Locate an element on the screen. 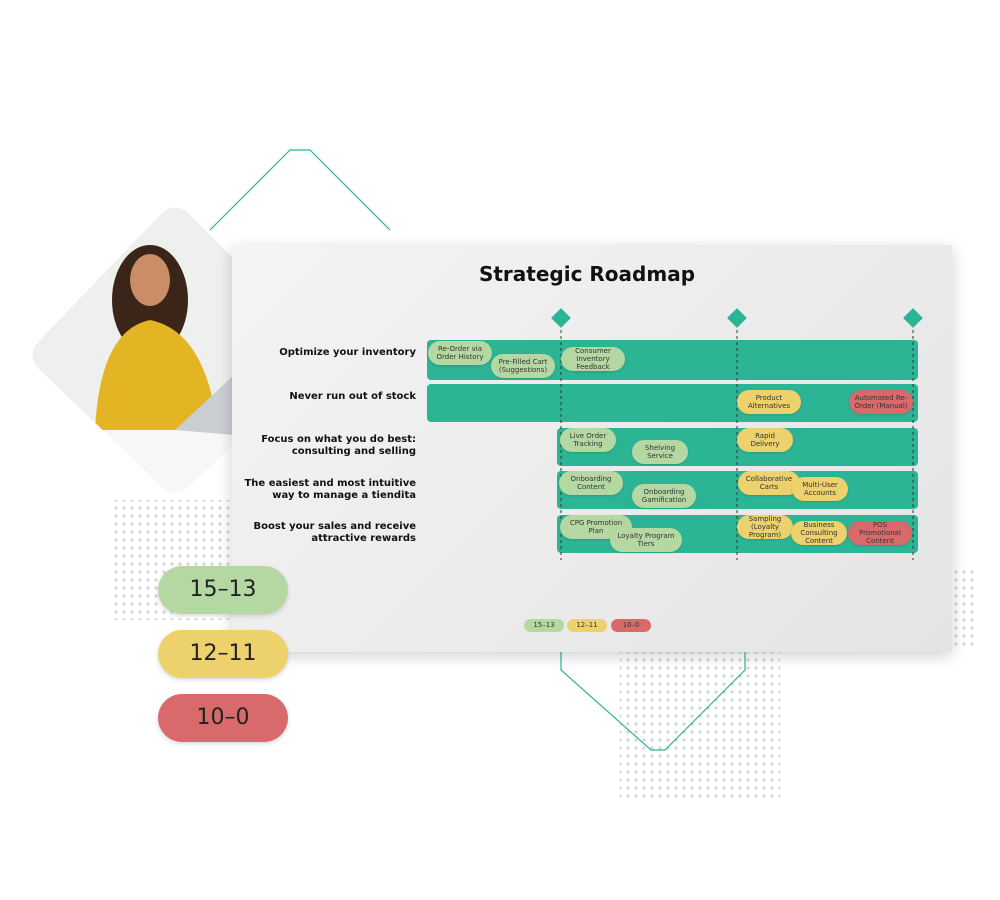 This screenshot has height=900, width=1000. row-label: Optimize your inventory is located at coordinates (347, 352).